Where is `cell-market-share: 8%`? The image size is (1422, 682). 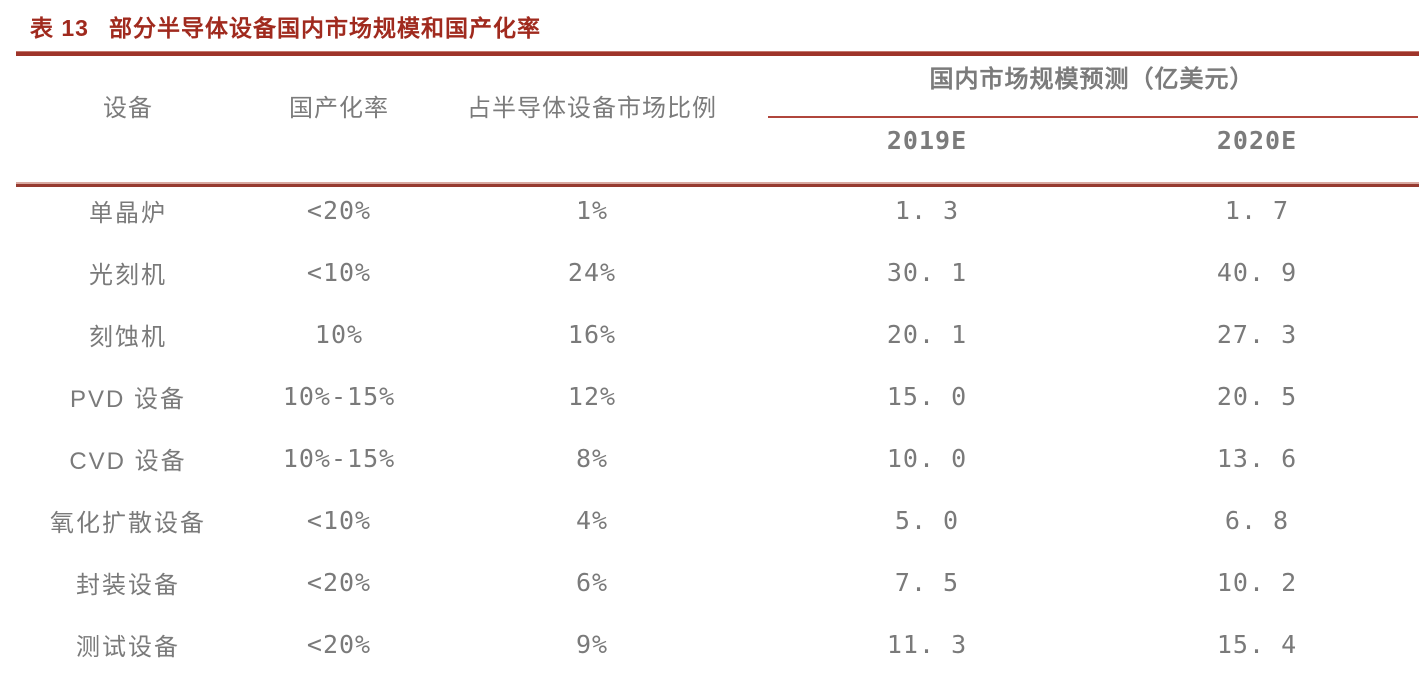
cell-market-share: 8% is located at coordinates (592, 458).